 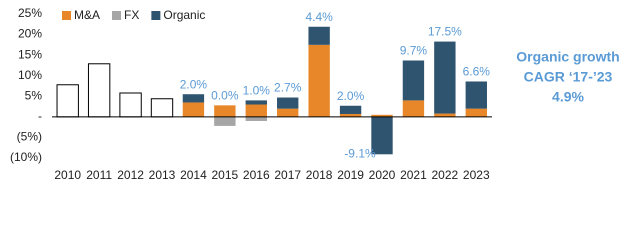 What do you see at coordinates (476, 175) in the screenshot?
I see `x-tick-label: 2023` at bounding box center [476, 175].